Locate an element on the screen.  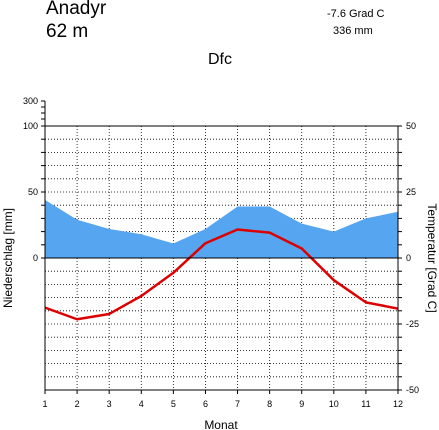
annual-precipitation: 336 mm is located at coordinates (353, 31).